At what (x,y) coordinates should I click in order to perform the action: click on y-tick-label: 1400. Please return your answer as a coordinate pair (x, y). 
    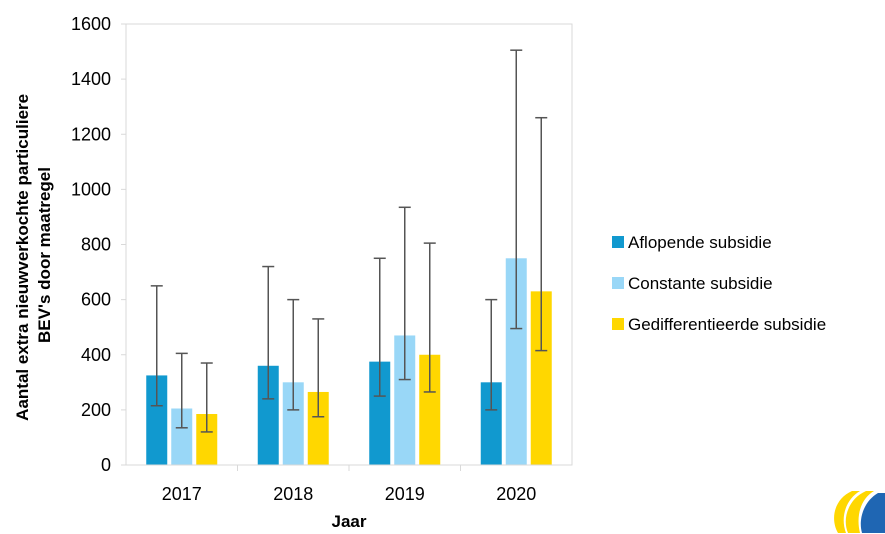
    Looking at the image, I should click on (91, 79).